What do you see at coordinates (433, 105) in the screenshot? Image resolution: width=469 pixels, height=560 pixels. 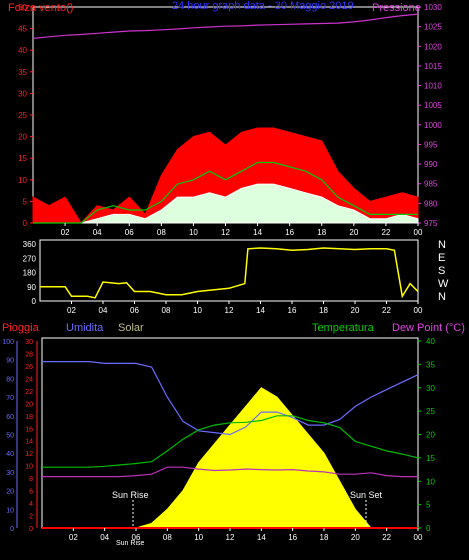 I see `pressure-tick-label: 1005` at bounding box center [433, 105].